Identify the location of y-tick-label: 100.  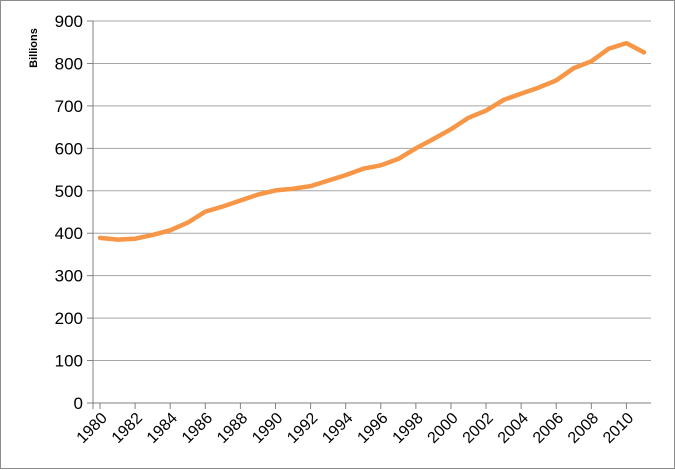
(69, 361).